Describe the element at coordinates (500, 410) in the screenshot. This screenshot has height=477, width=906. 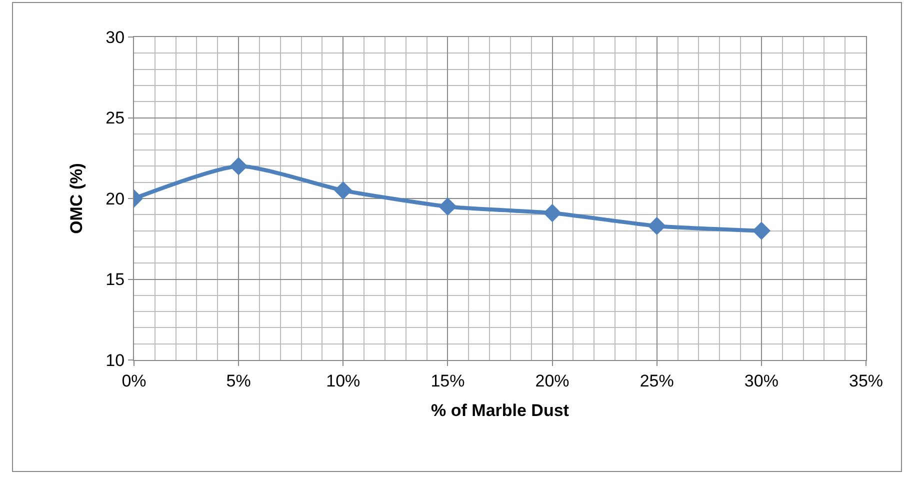
I see `x-axis-title: % of Marble Dust` at that location.